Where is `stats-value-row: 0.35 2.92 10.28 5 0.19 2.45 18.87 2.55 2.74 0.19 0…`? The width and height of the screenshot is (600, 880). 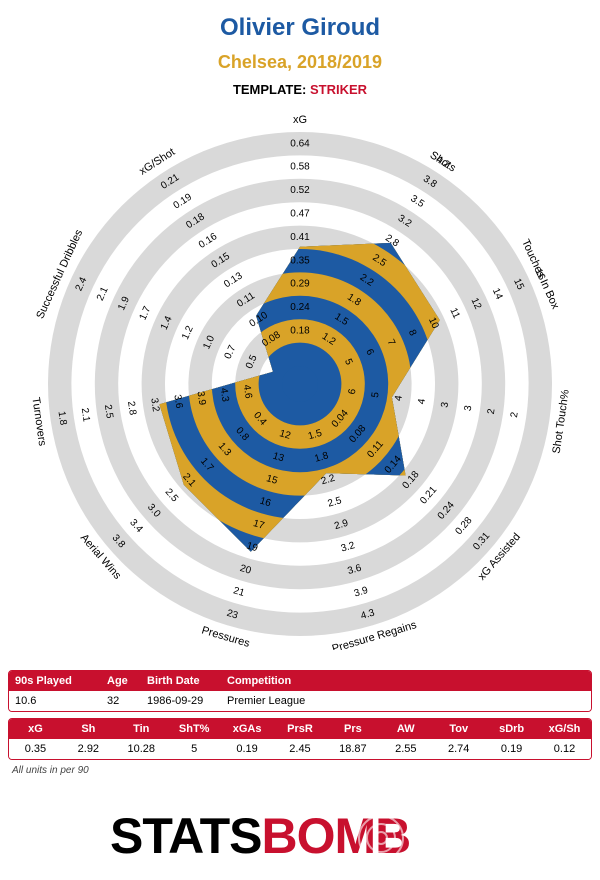
stats-value-row: 0.35 2.92 10.28 5 0.19 2.45 18.87 2.55 2.74 0.19 0… is located at coordinates (300, 749).